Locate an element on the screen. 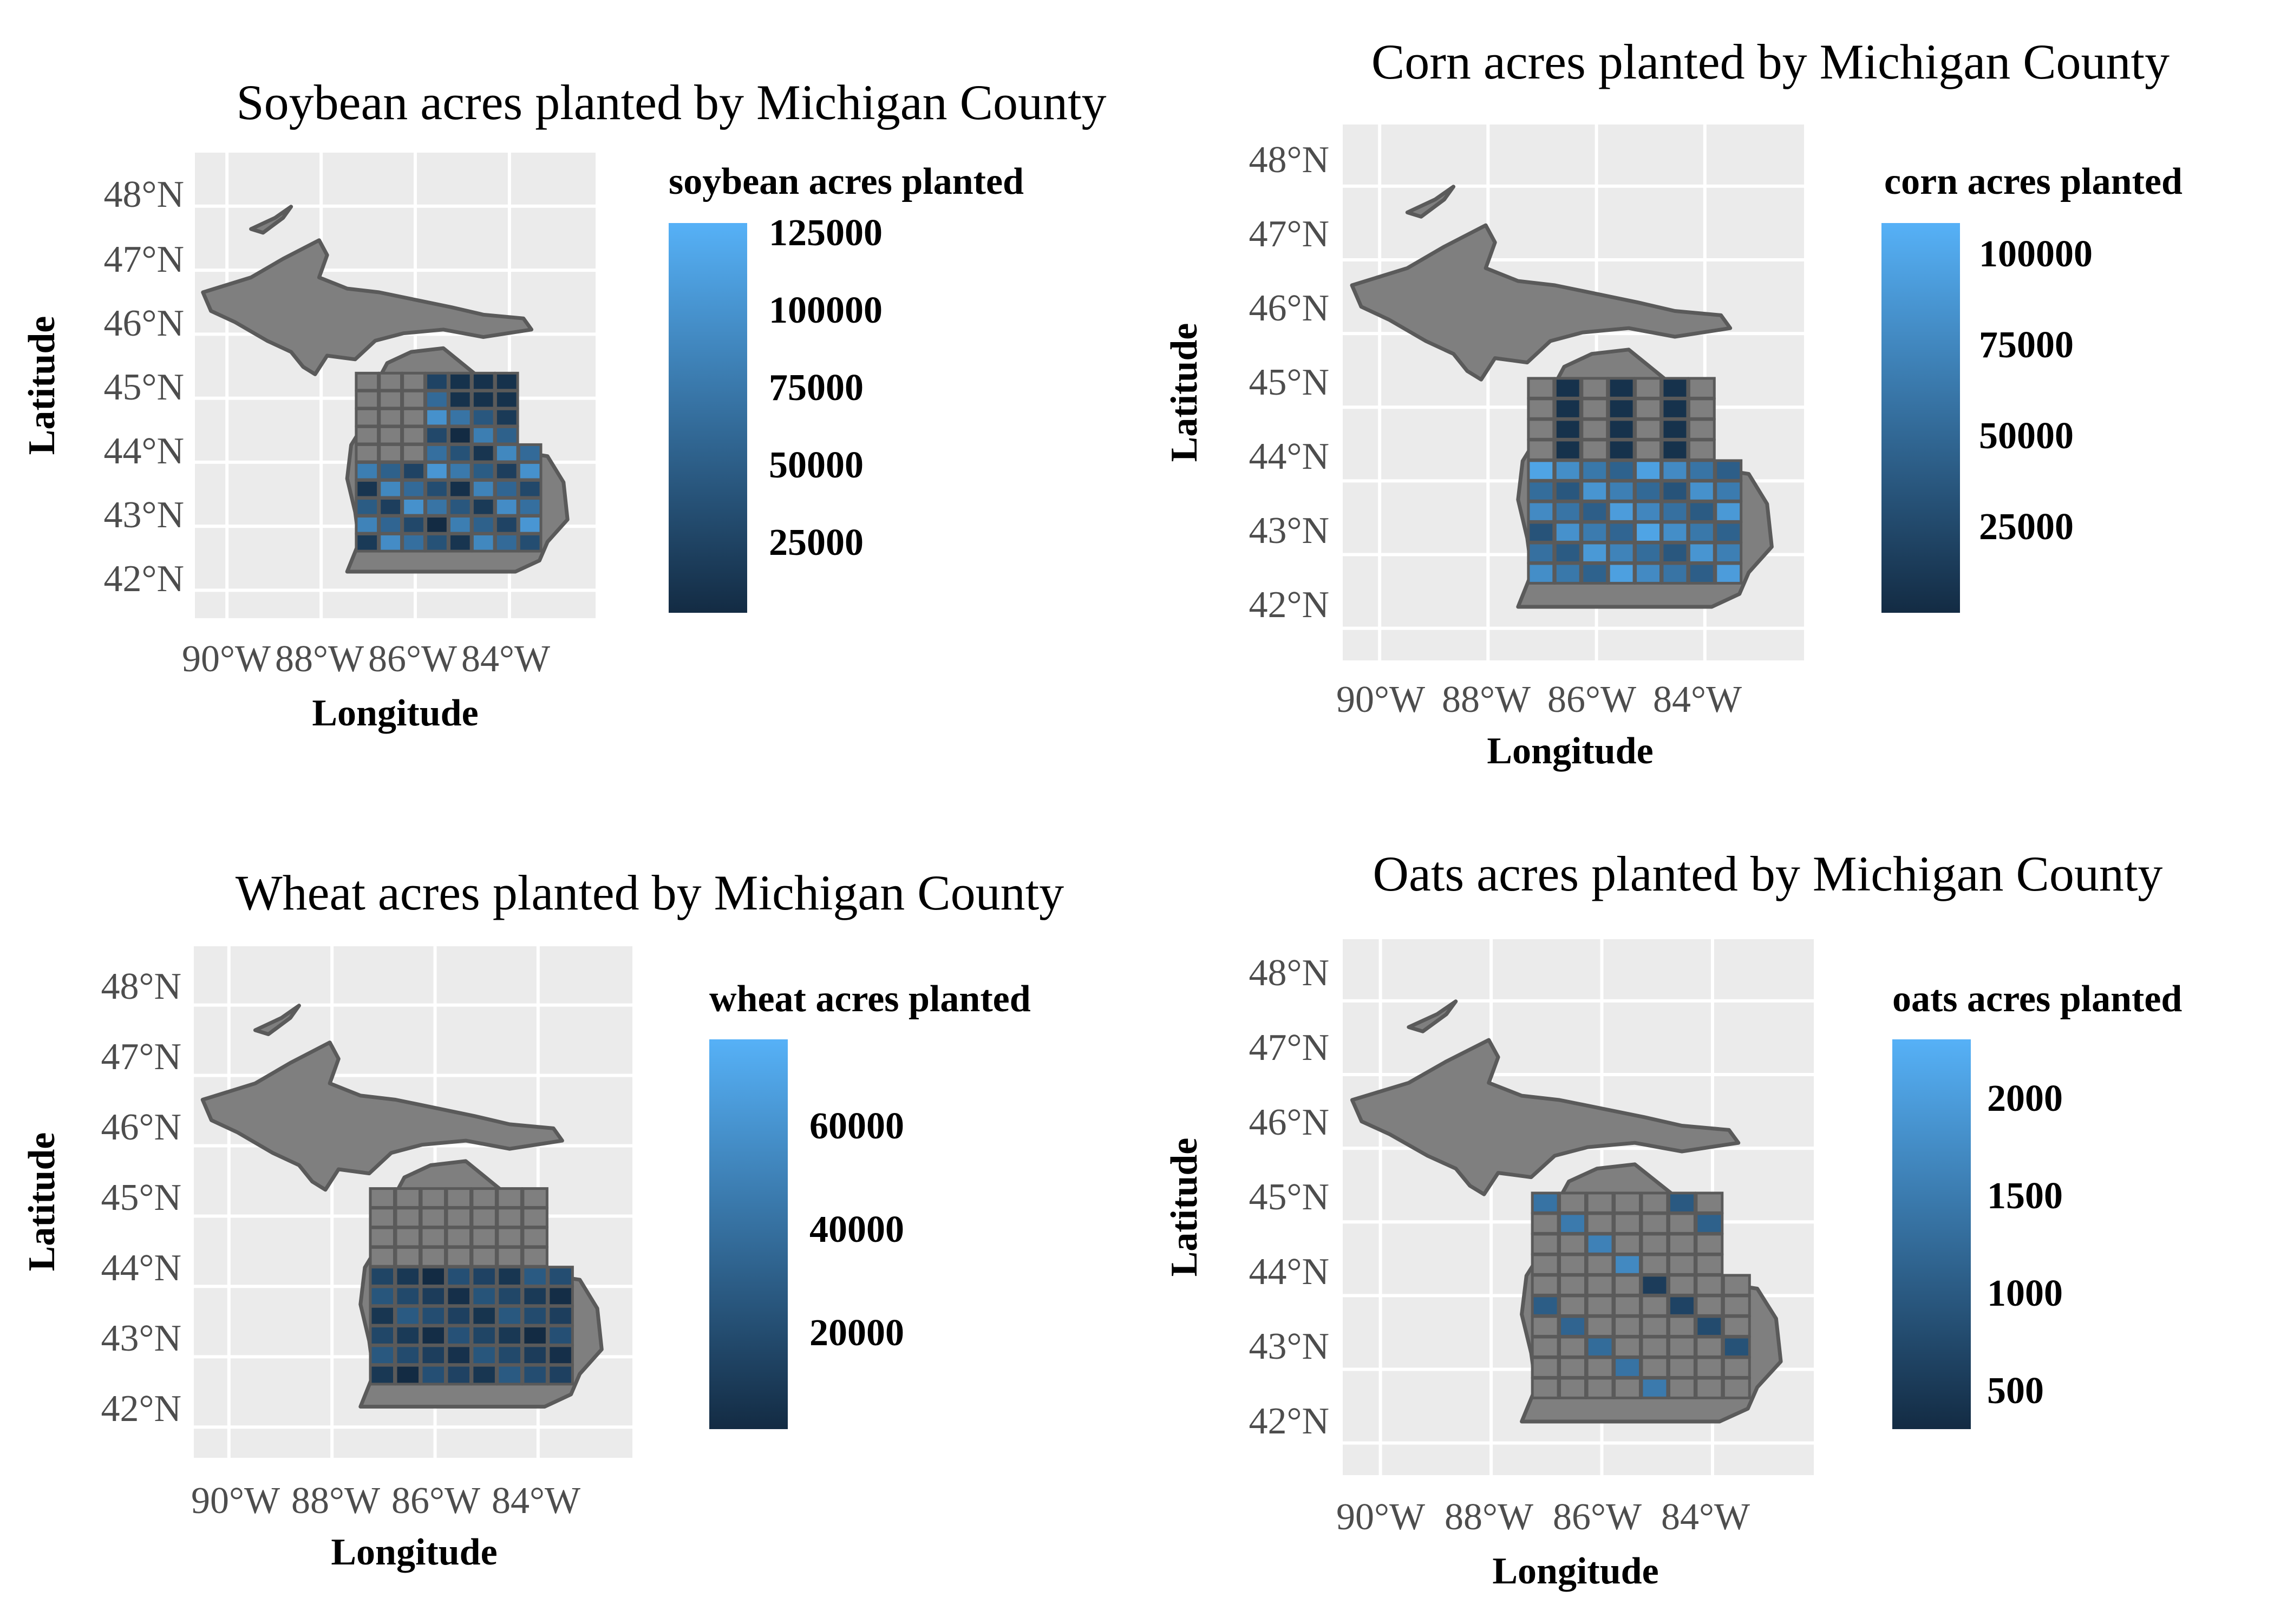 This screenshot has height=1624, width=2274. y-tick-label: 44°N is located at coordinates (1289, 1272).